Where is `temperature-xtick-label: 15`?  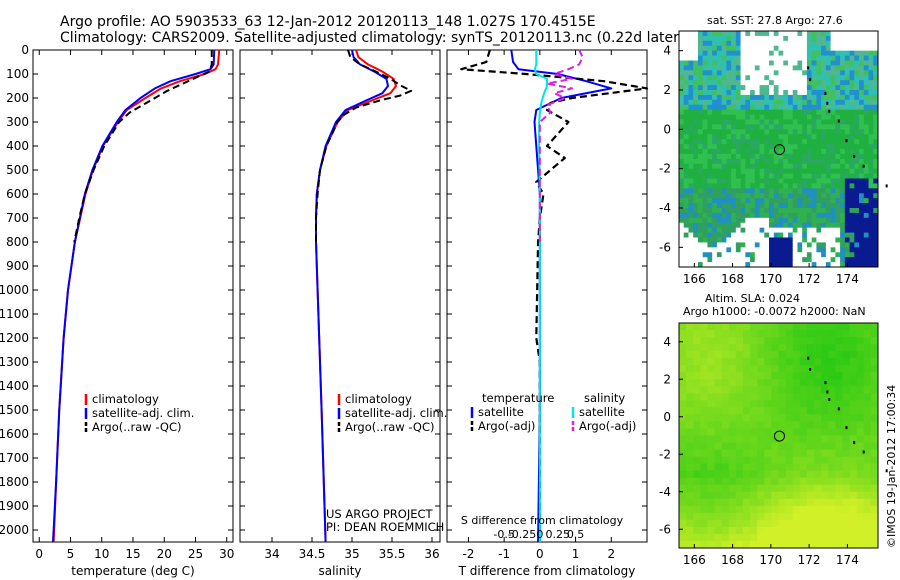
temperature-xtick-label: 15 is located at coordinates (132, 554).